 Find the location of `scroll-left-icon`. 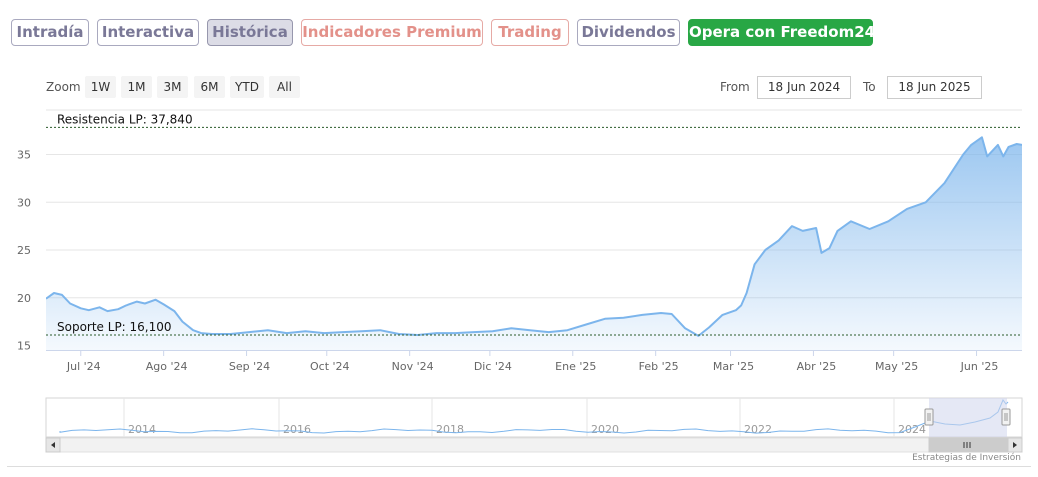

scroll-left-icon is located at coordinates (53, 445).